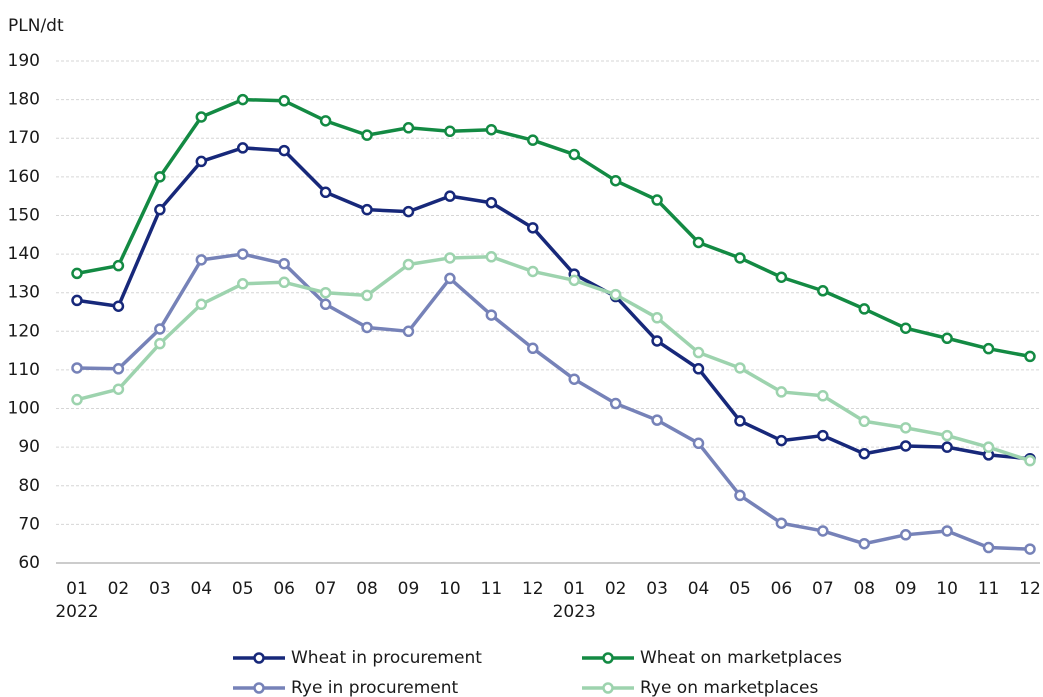 The height and width of the screenshot is (697, 1043). What do you see at coordinates (24, 254) in the screenshot?
I see `y-tick-label: 140` at bounding box center [24, 254].